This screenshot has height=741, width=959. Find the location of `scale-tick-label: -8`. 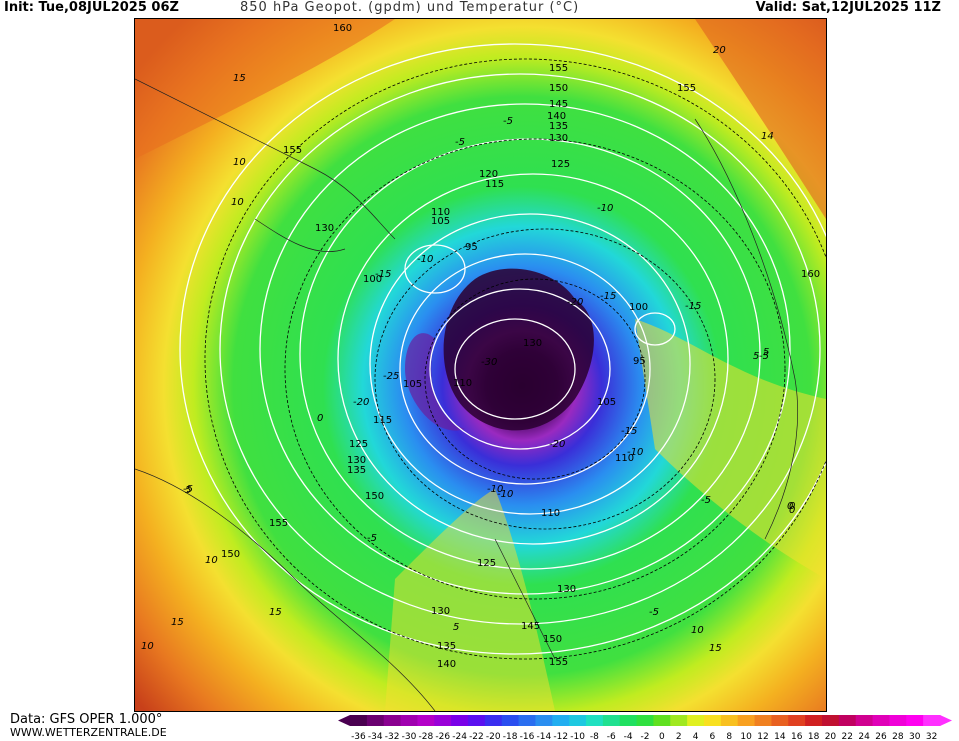

scale-tick-label: -8 is located at coordinates (594, 736).